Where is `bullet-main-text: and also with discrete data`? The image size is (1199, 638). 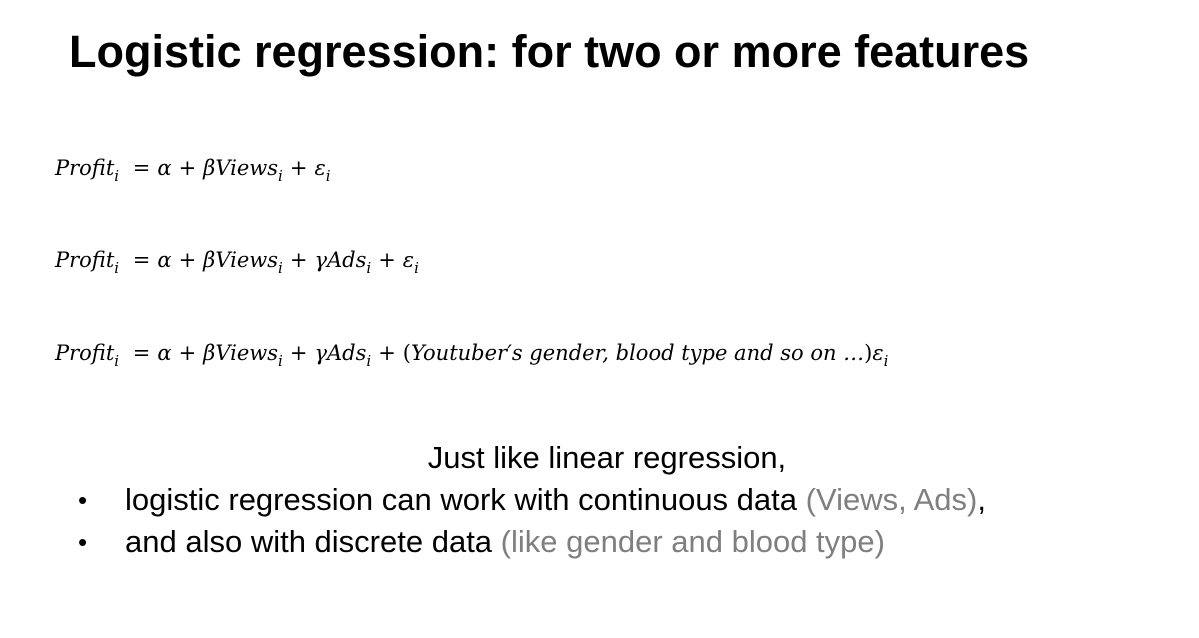 bullet-main-text: and also with discrete data is located at coordinates (313, 541).